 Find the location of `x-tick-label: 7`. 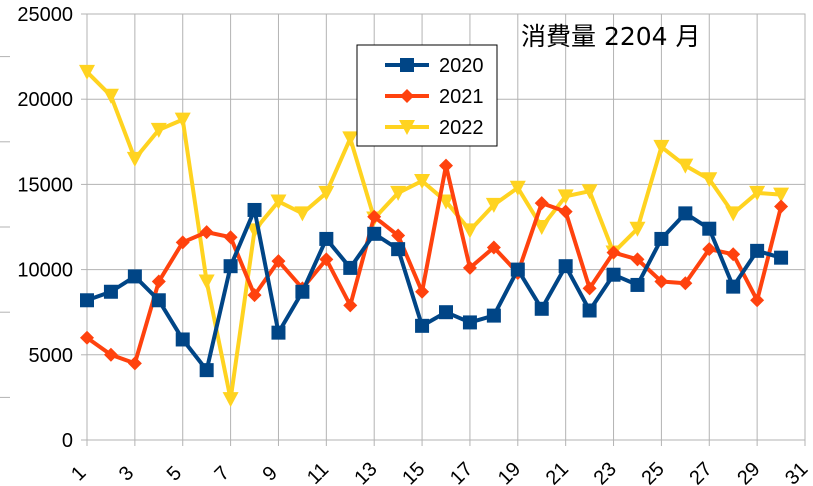

x-tick-label: 7 is located at coordinates (222, 473).